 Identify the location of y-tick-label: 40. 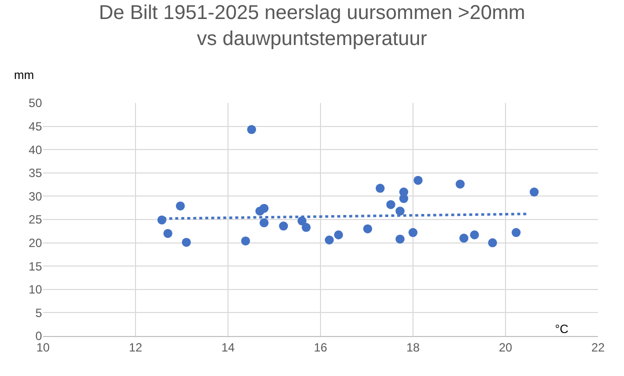
(35, 149).